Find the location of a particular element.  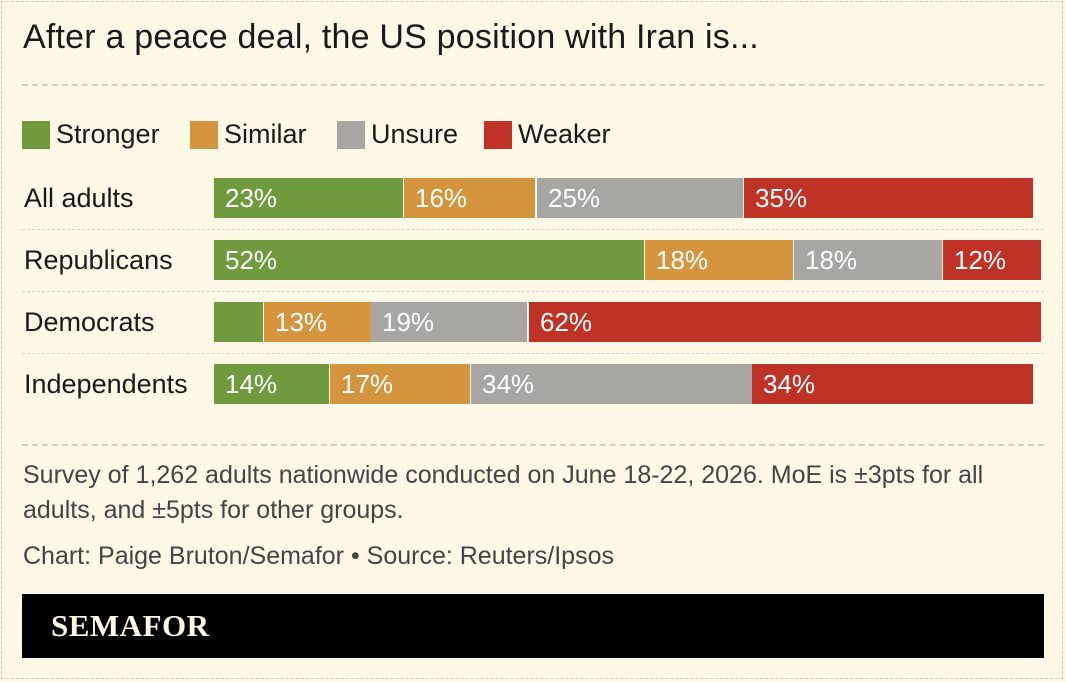

legend-swatch-unsure is located at coordinates (351, 135).